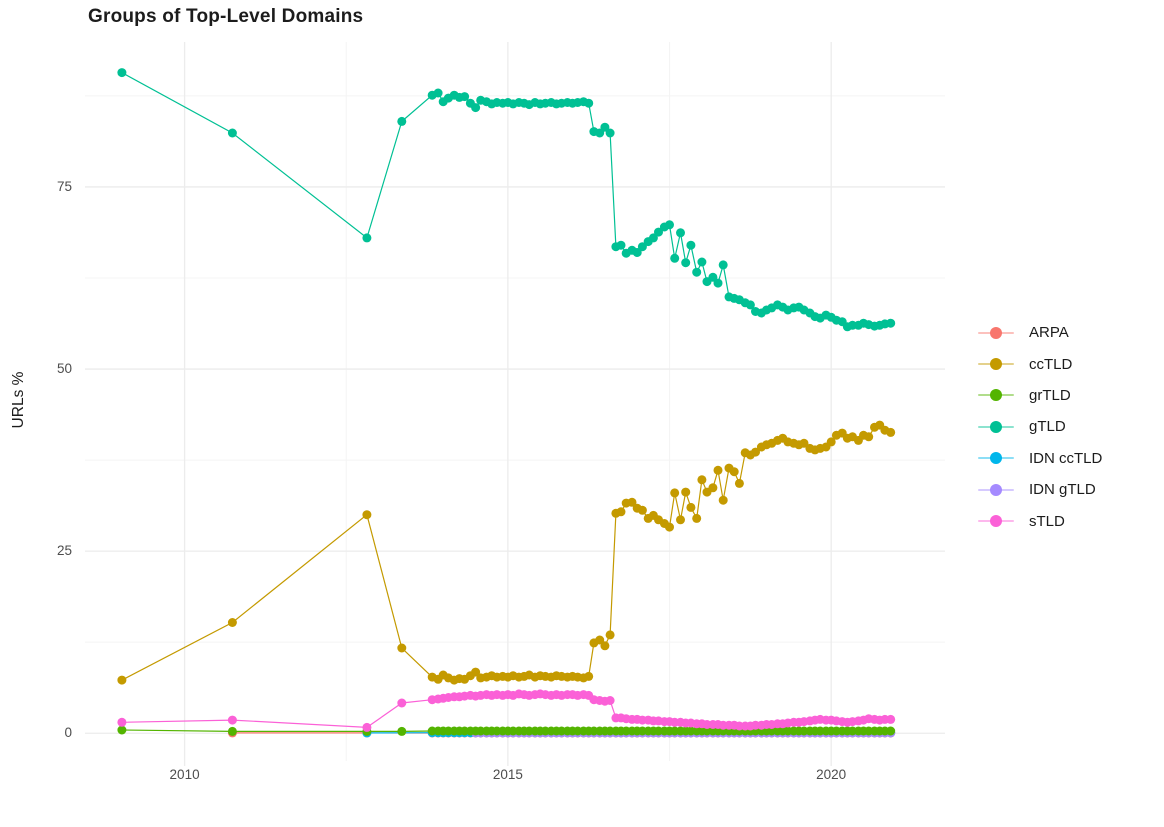 The image size is (1164, 827). What do you see at coordinates (64, 369) in the screenshot?
I see `y-tick-label: 50` at bounding box center [64, 369].